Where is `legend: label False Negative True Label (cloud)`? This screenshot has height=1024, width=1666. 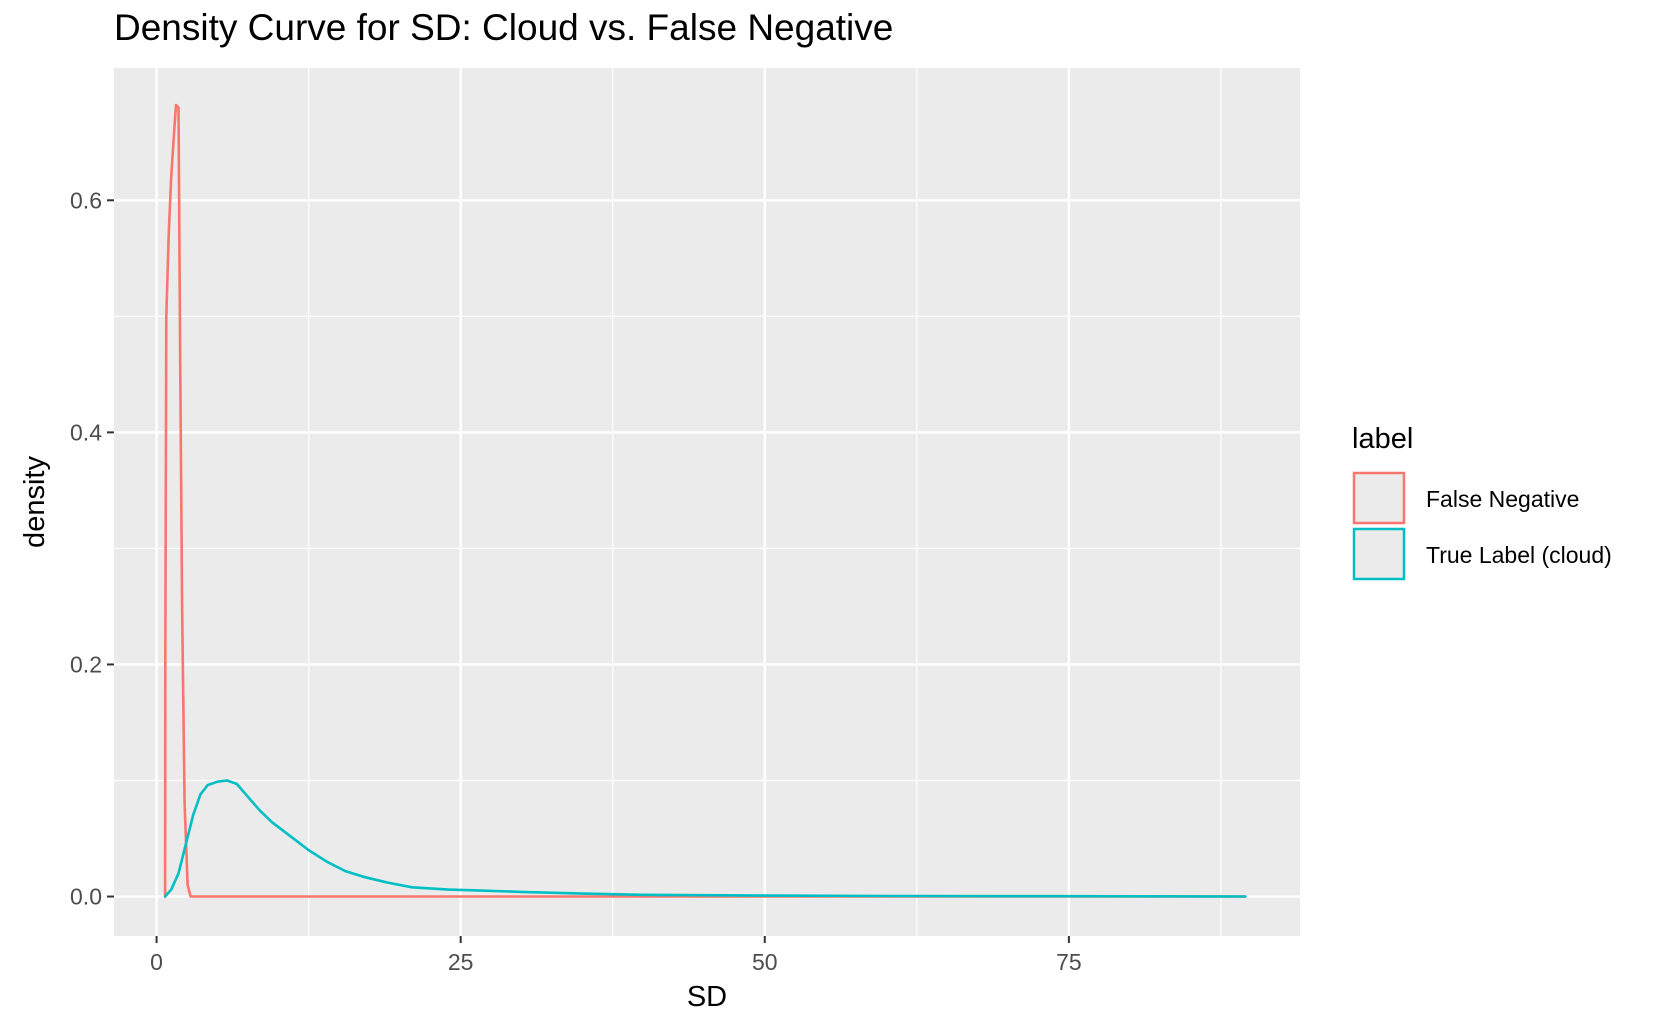 legend: label False Negative True Label (cloud) is located at coordinates (1482, 502).